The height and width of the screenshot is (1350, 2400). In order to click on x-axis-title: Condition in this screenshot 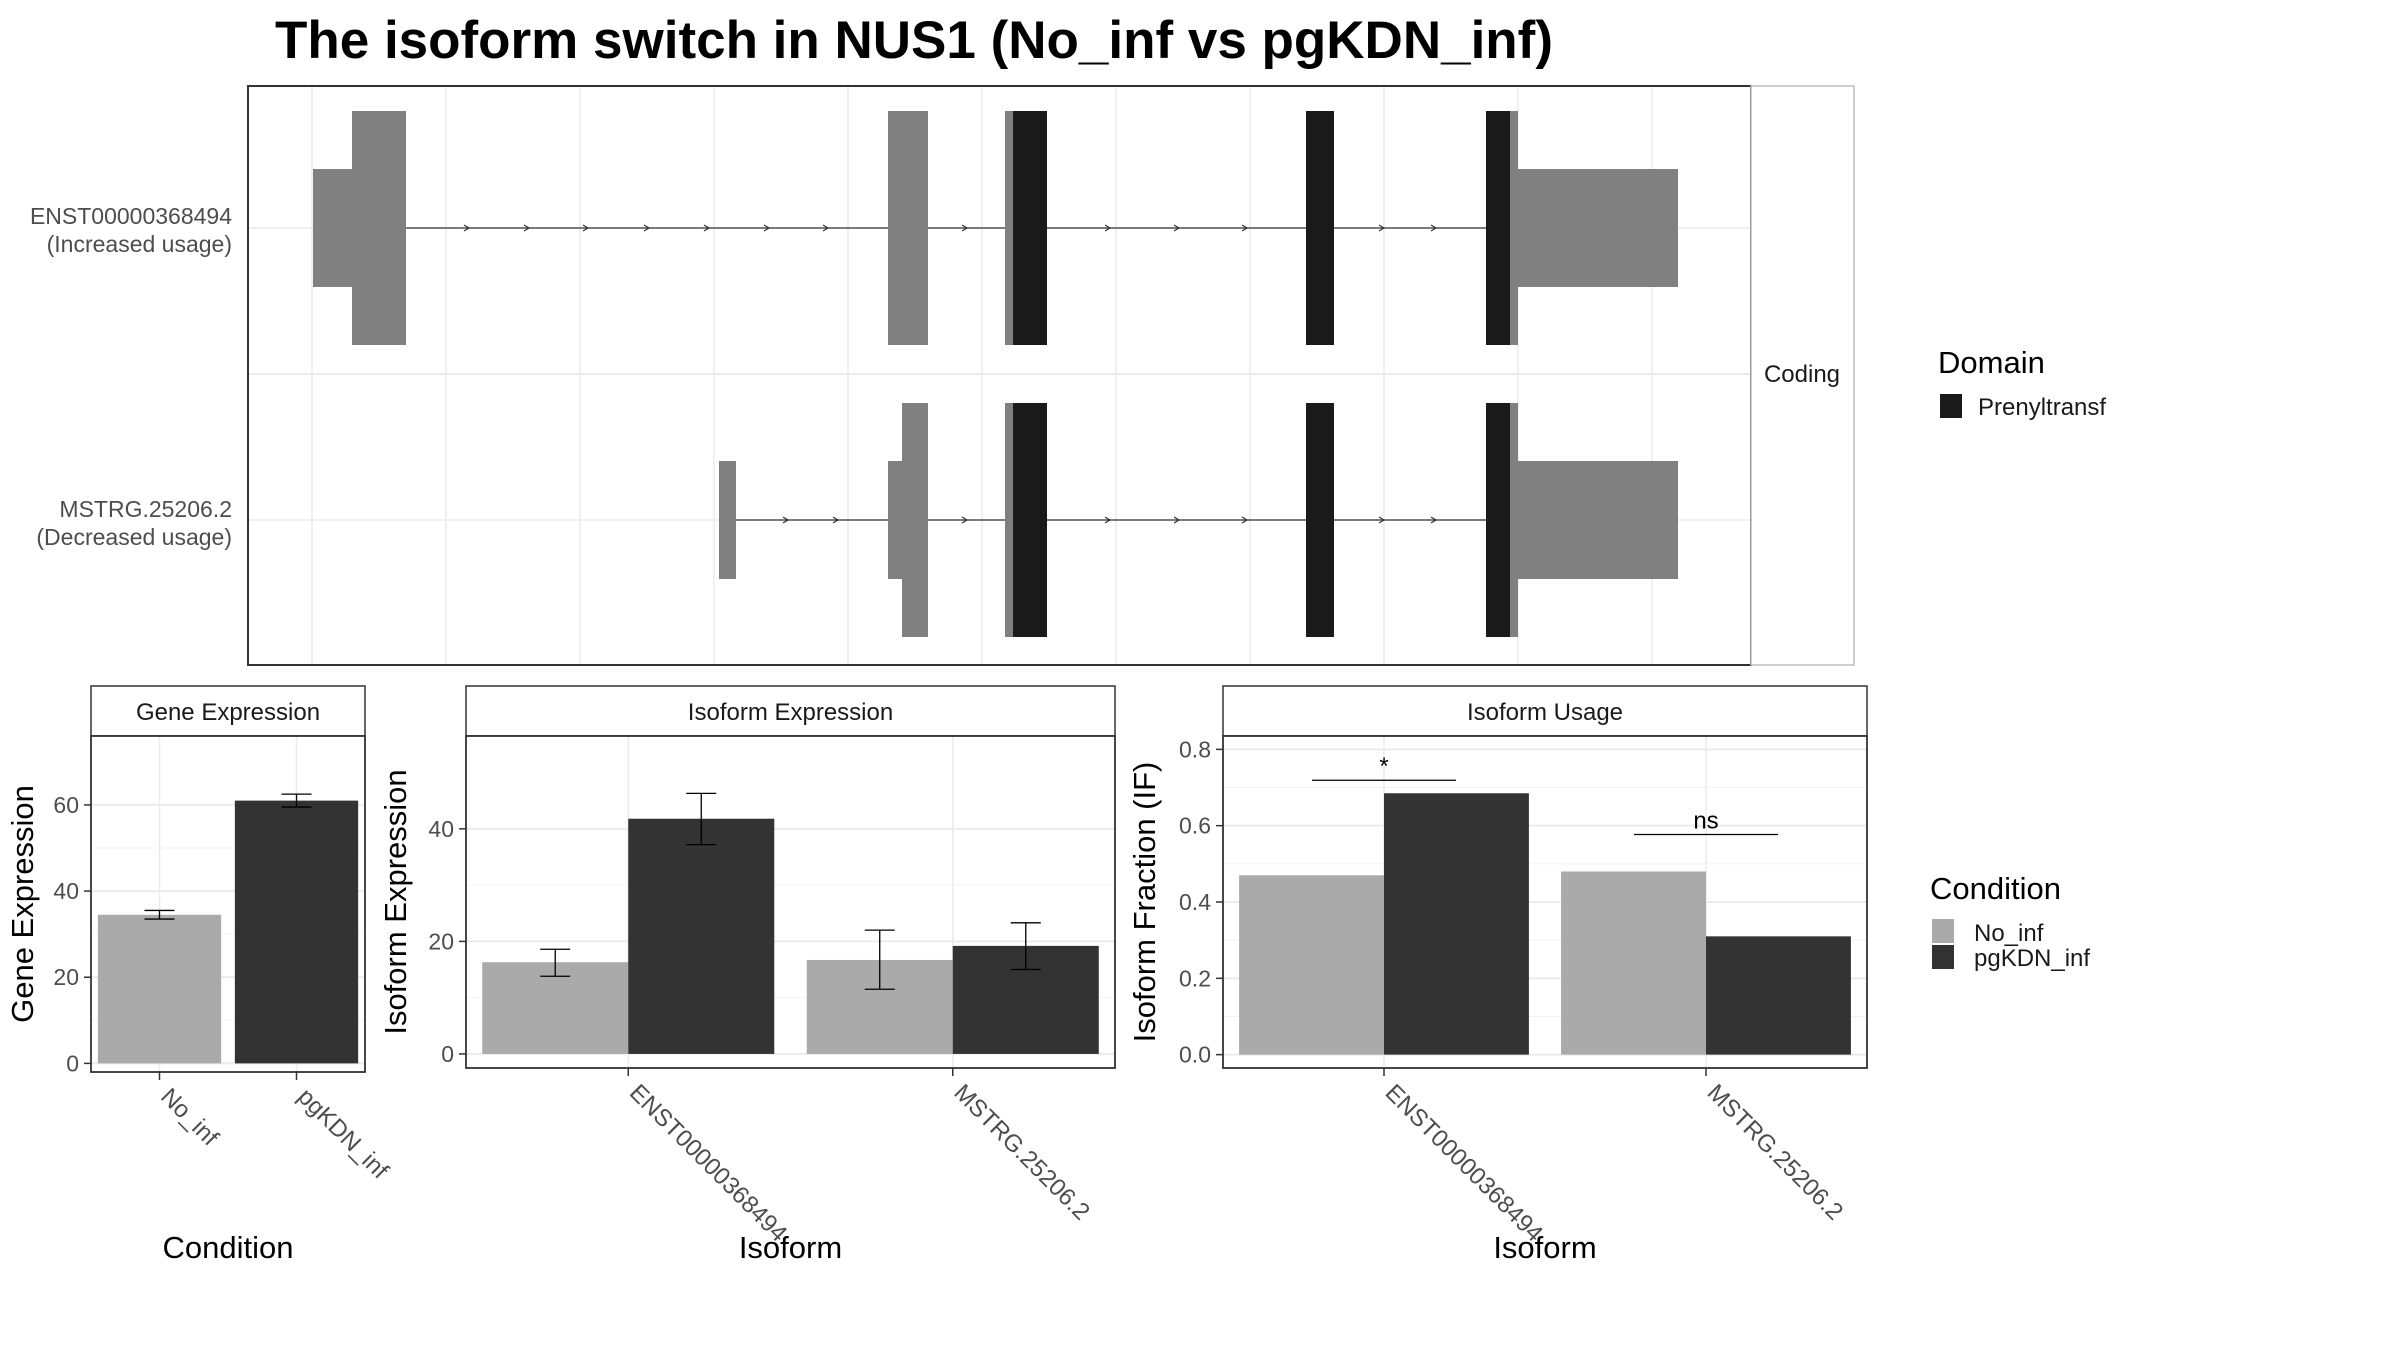, I will do `click(228, 1247)`.